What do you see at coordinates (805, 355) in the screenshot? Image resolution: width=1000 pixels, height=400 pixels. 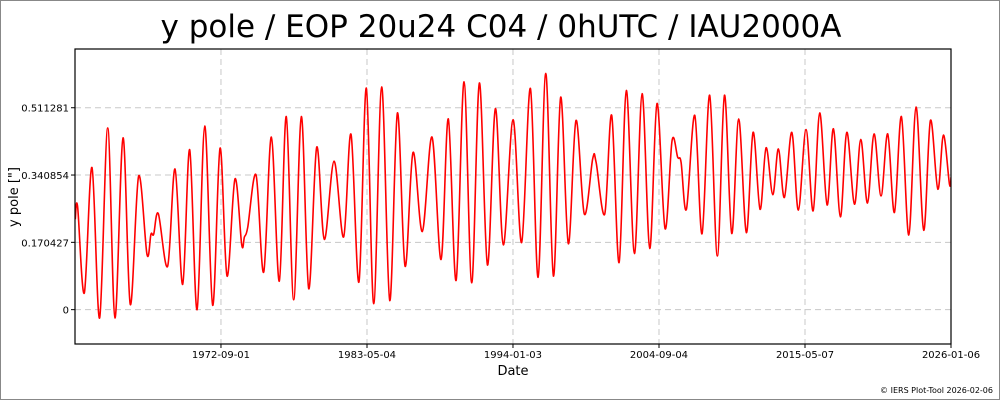 I see `x-tick-label: 2015-05-07` at bounding box center [805, 355].